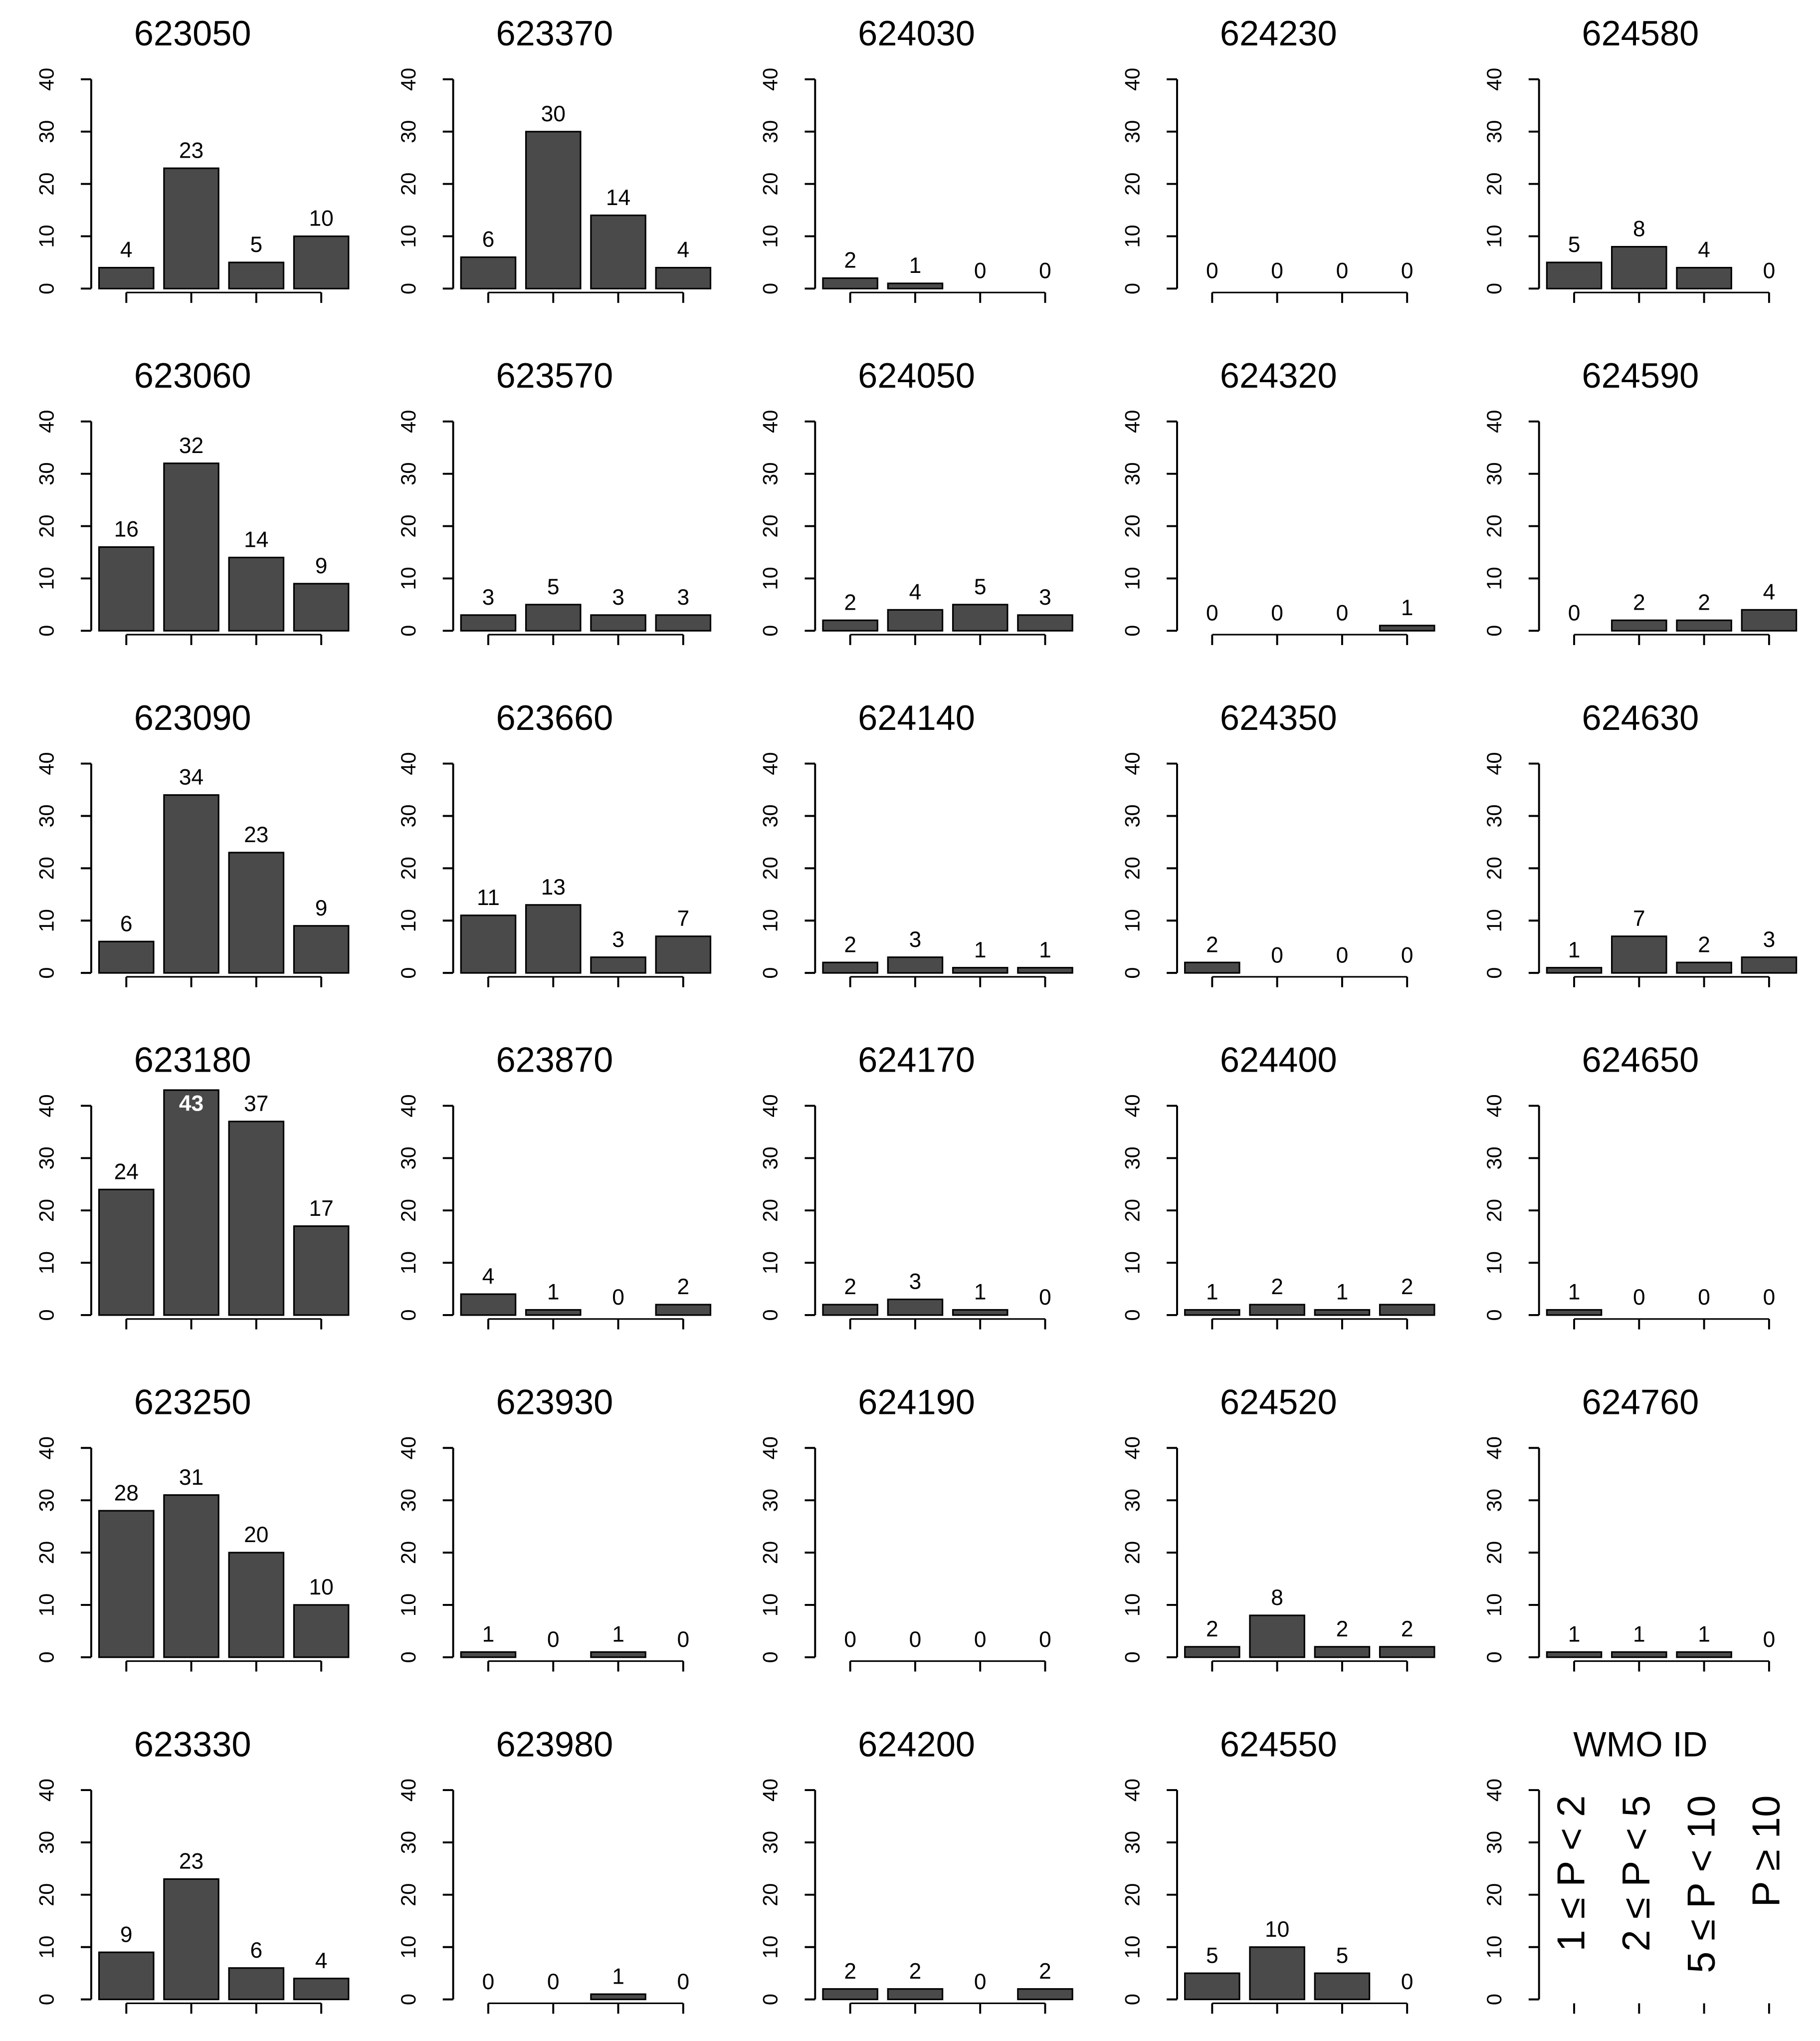 This screenshot has height=2041, width=1820. Describe the element at coordinates (916, 375) in the screenshot. I see `panel-title: 624050` at that location.